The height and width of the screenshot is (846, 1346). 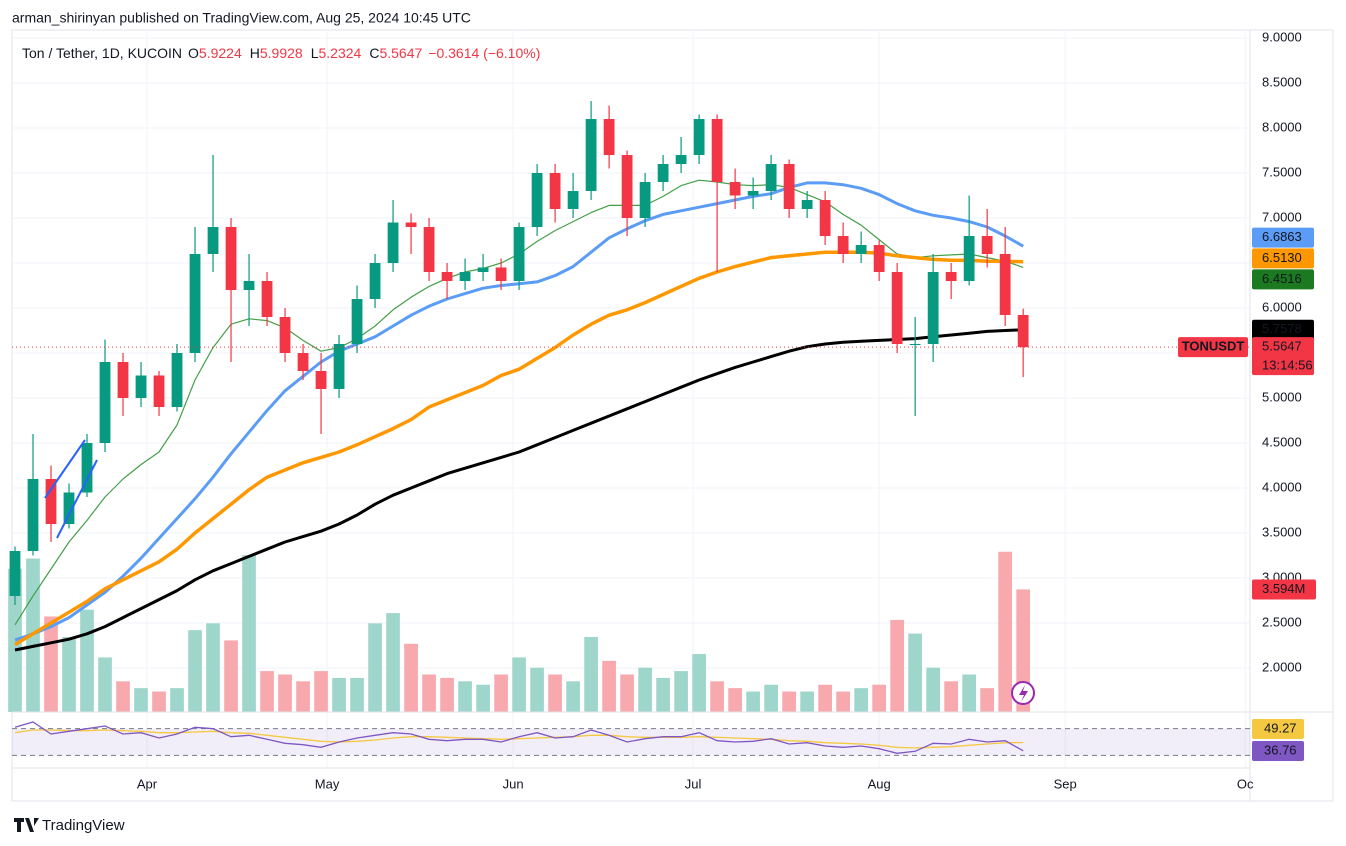 I want to click on y-tick-label: 9.0000, so click(x=1282, y=36).